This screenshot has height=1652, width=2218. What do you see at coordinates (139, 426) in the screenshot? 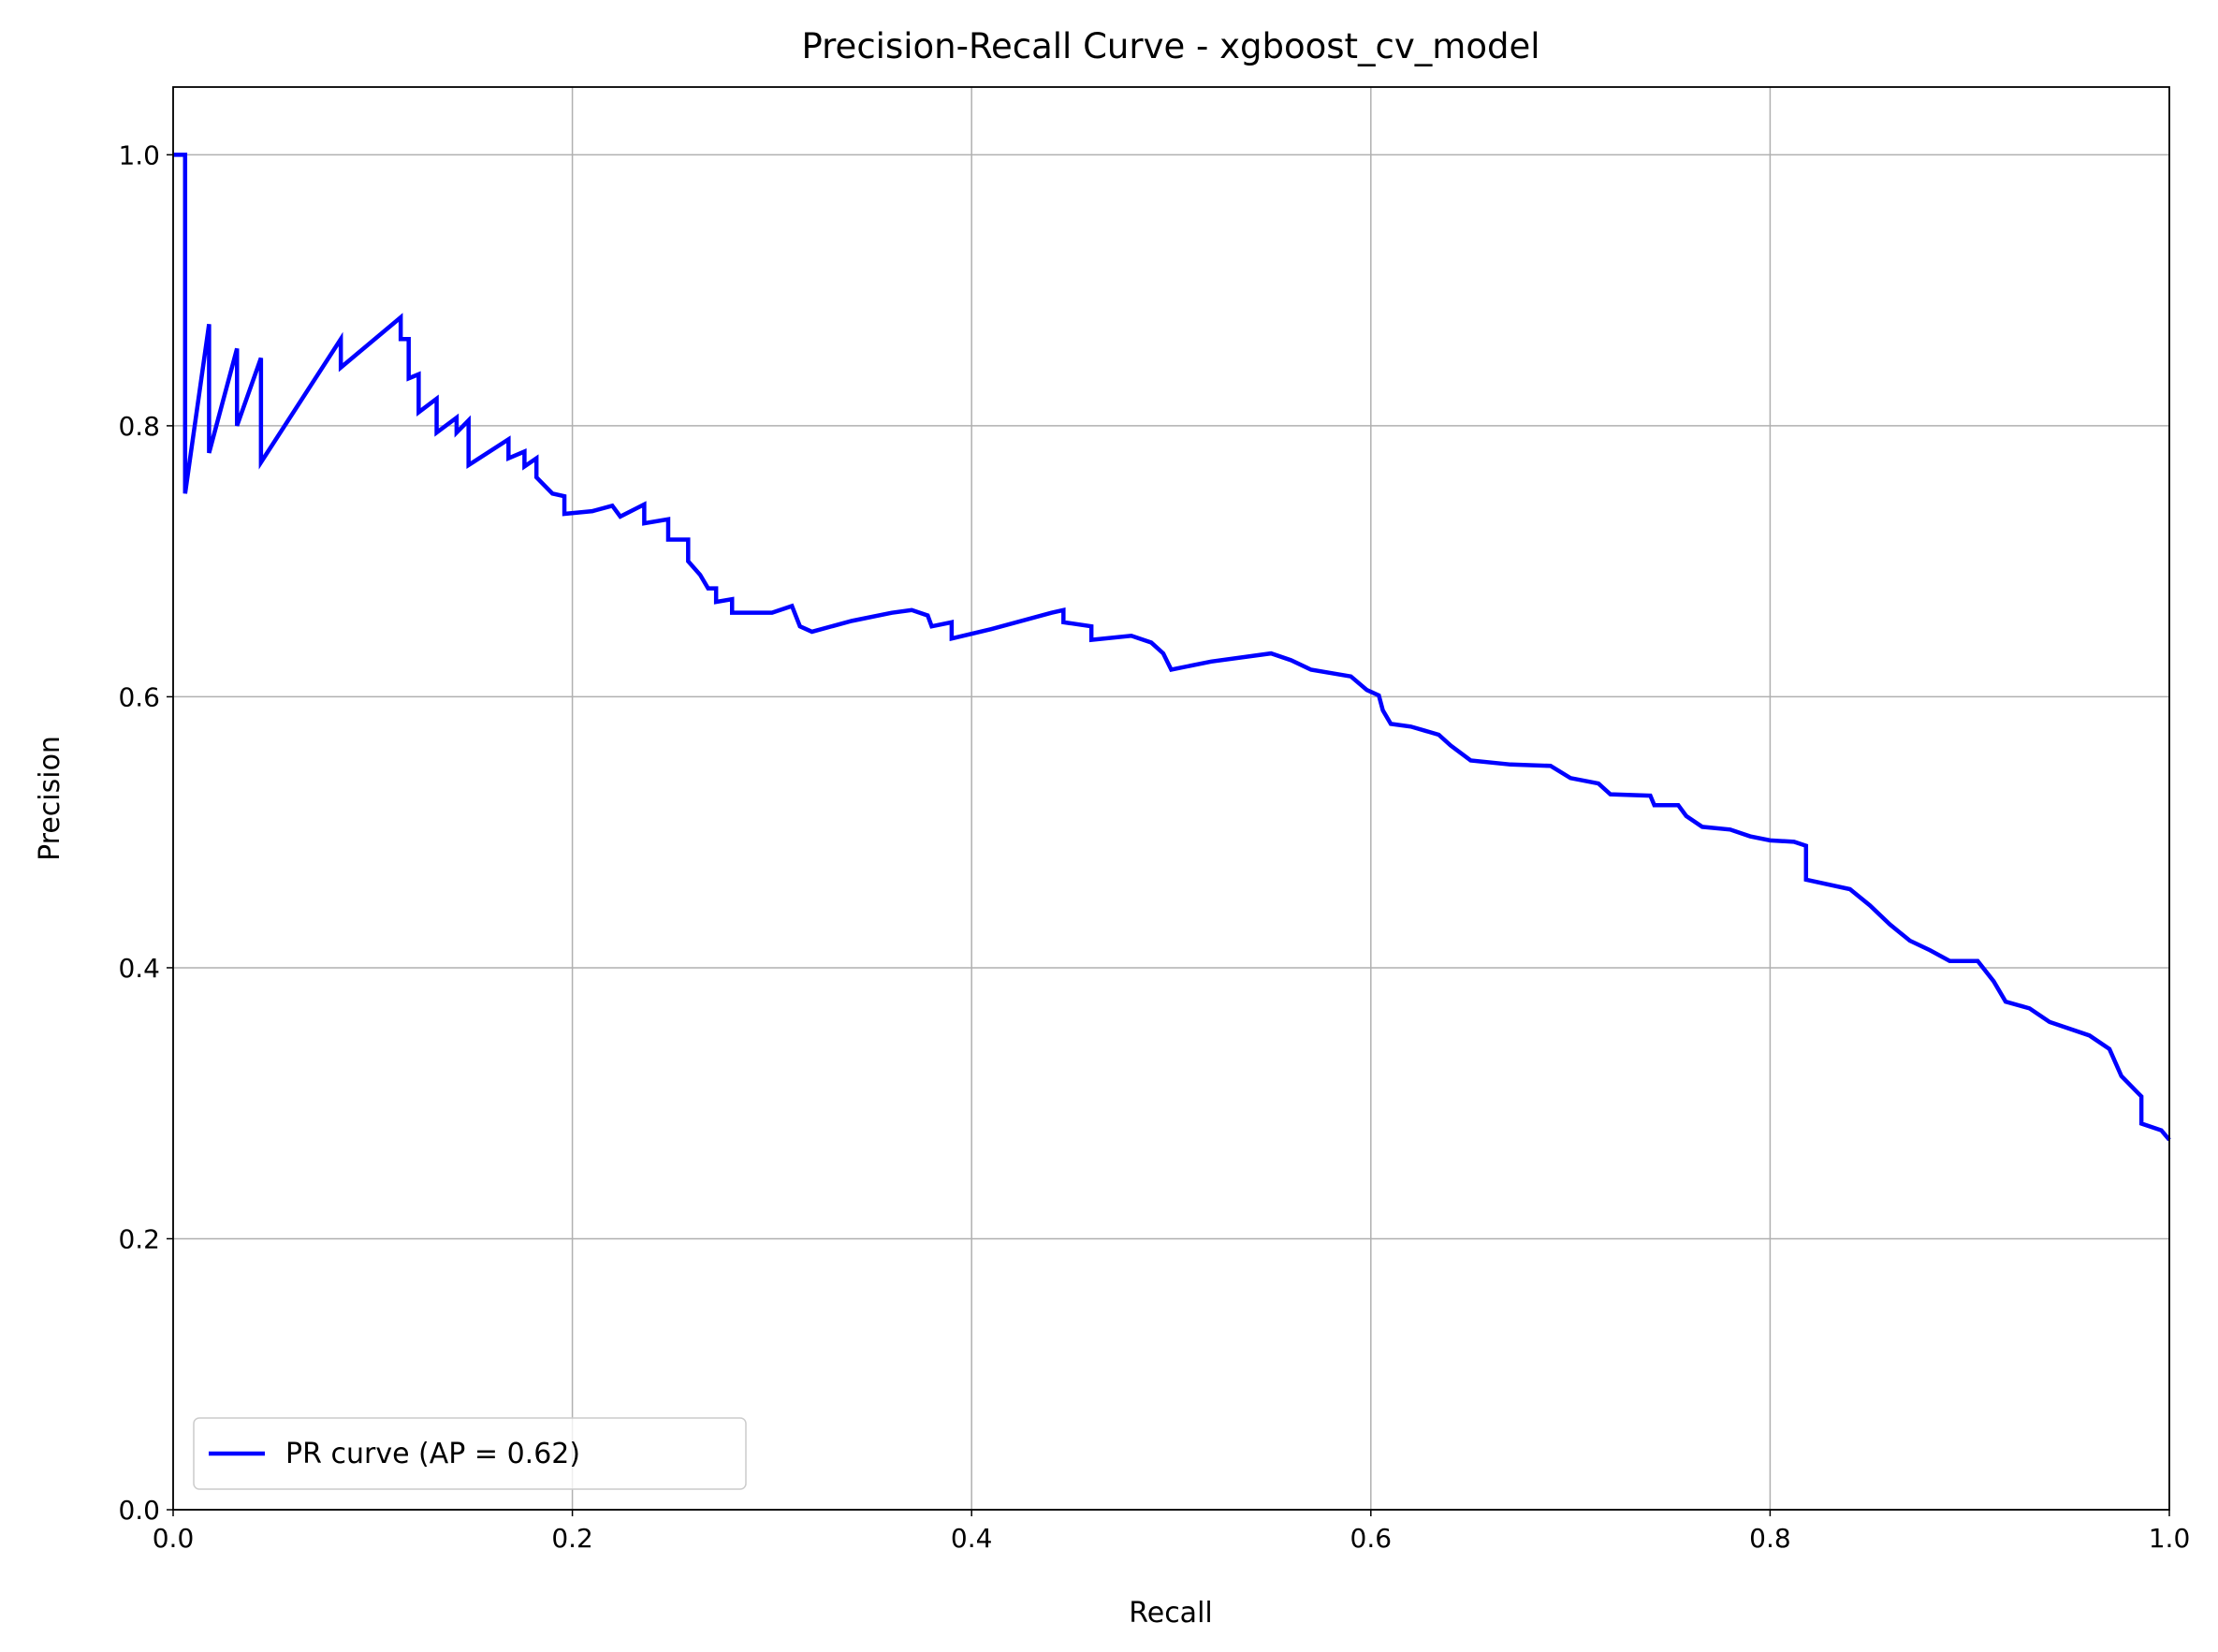
I see `y-tick-label: 0.8` at bounding box center [139, 426].